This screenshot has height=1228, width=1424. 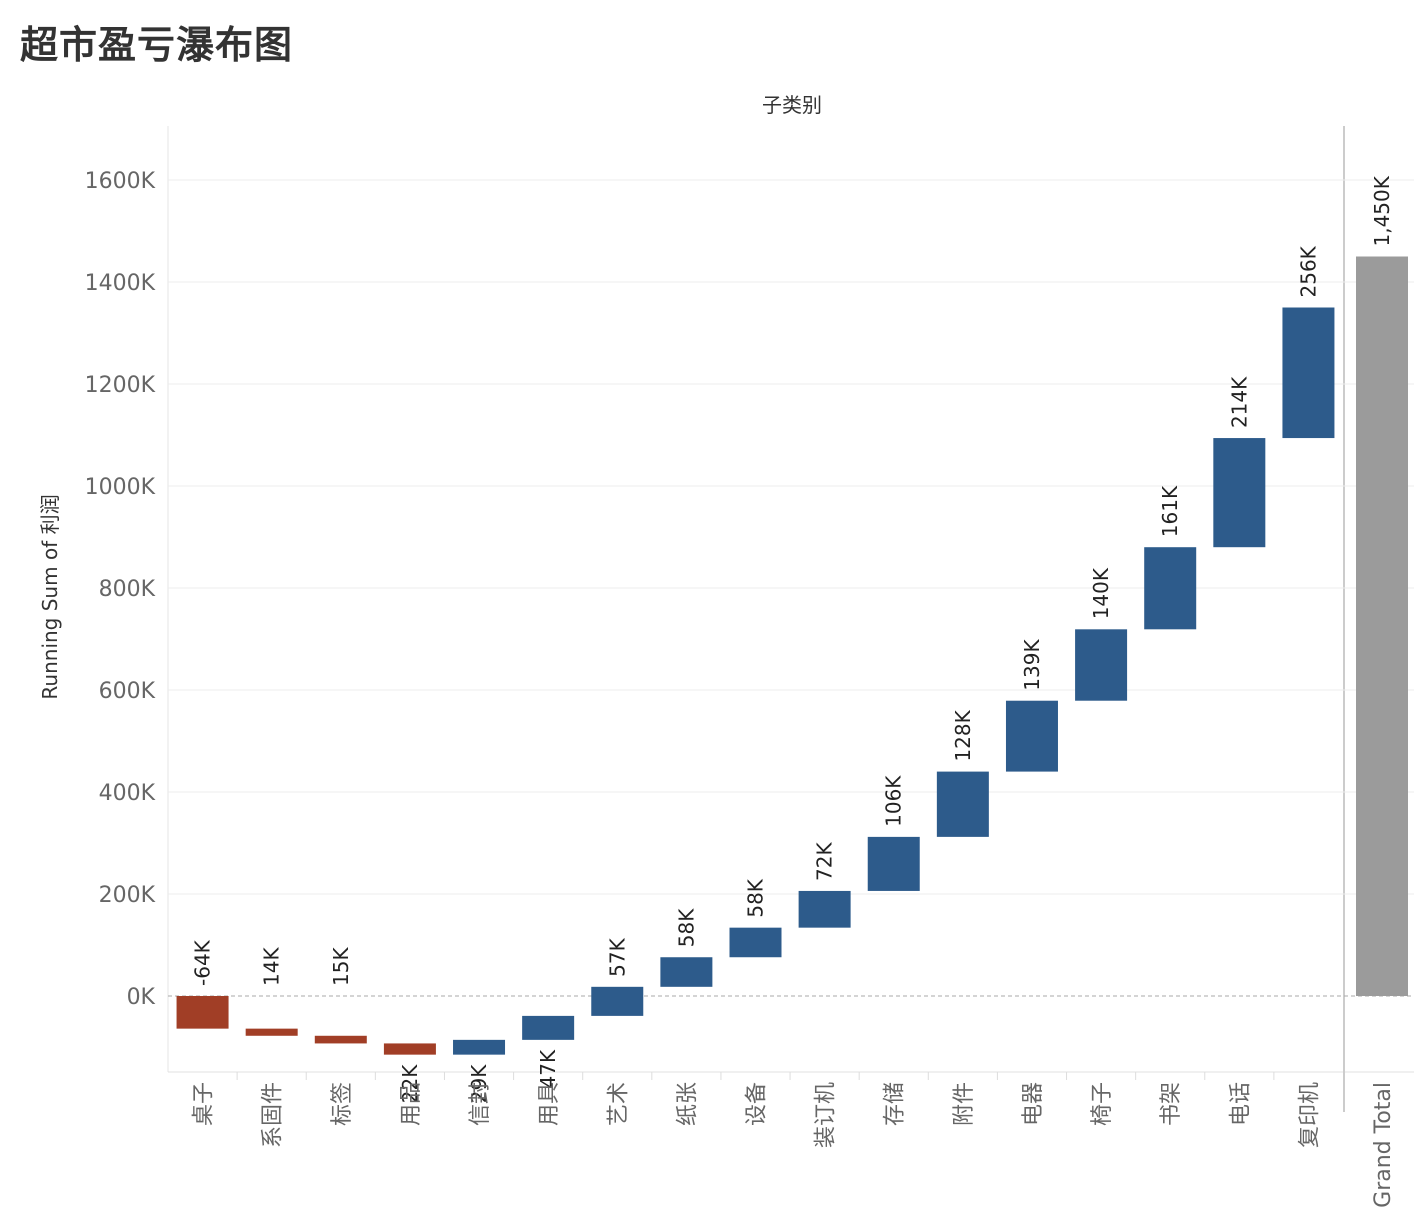 I want to click on category-label: 信封, so click(x=480, y=1104).